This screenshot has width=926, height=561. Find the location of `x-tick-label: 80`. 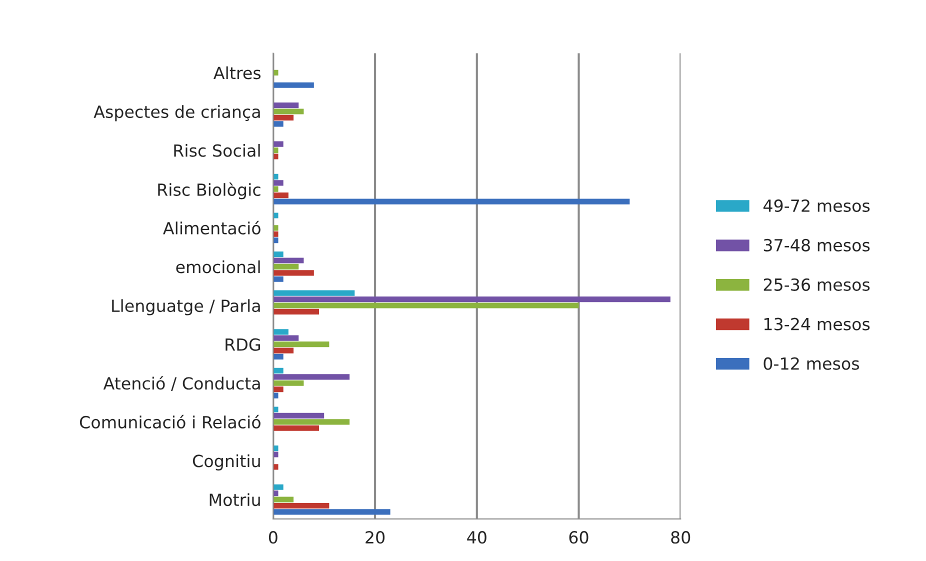

x-tick-label: 80 is located at coordinates (680, 537).